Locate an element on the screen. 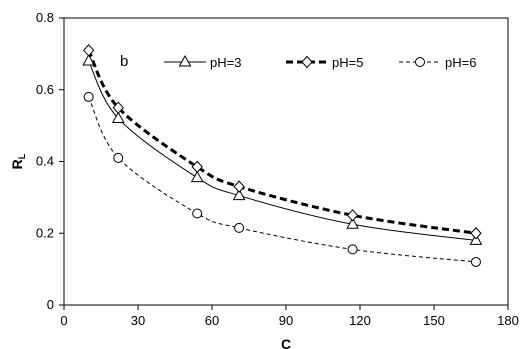 This screenshot has width=522, height=349. x-tick-label: 60 is located at coordinates (212, 320).